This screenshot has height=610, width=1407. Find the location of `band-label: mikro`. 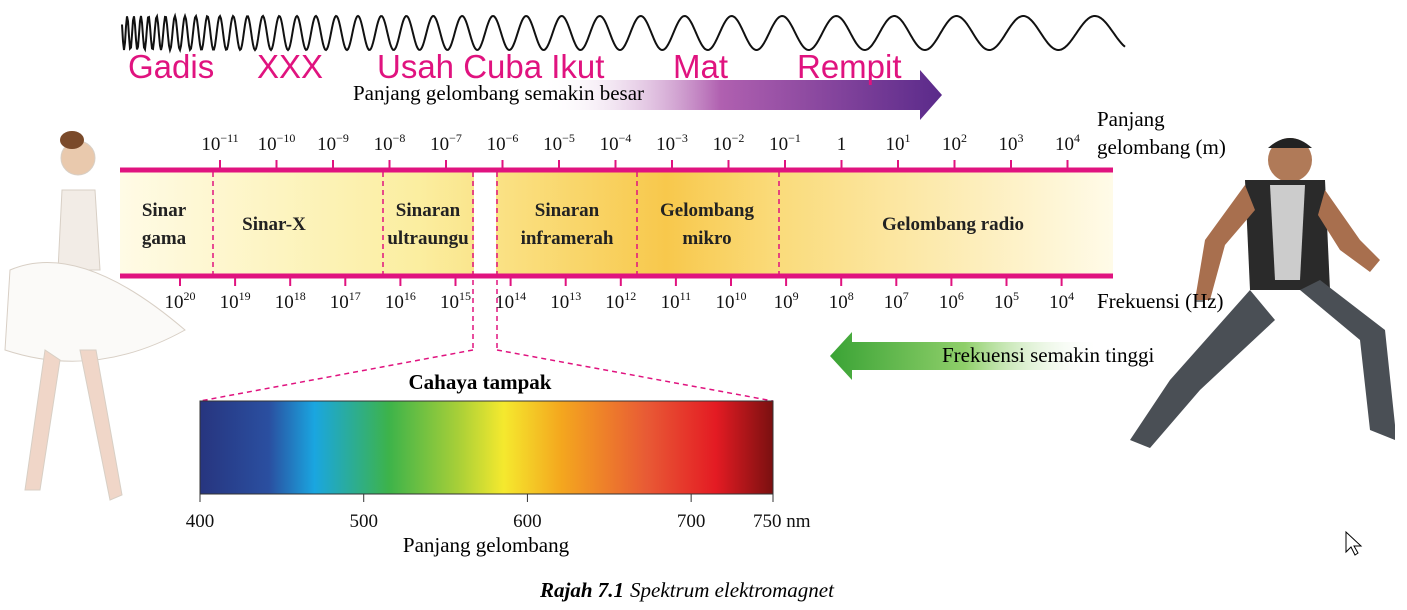

band-label: mikro is located at coordinates (706, 238).